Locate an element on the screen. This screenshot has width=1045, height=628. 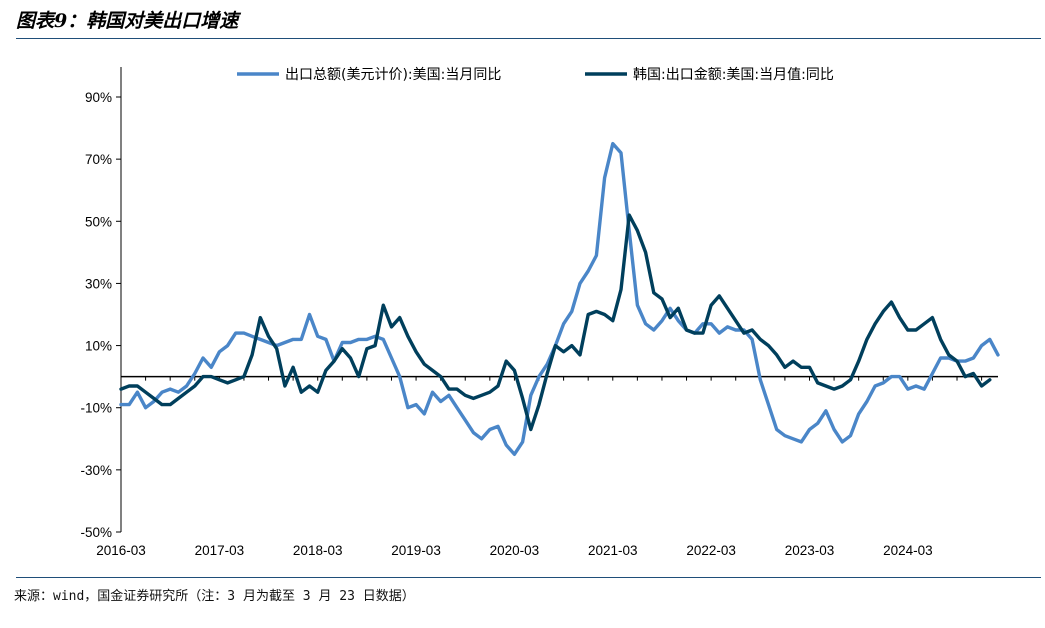
legend-label-2: 韩国:出口金额:美国:当月值:同比 is located at coordinates (733, 75).